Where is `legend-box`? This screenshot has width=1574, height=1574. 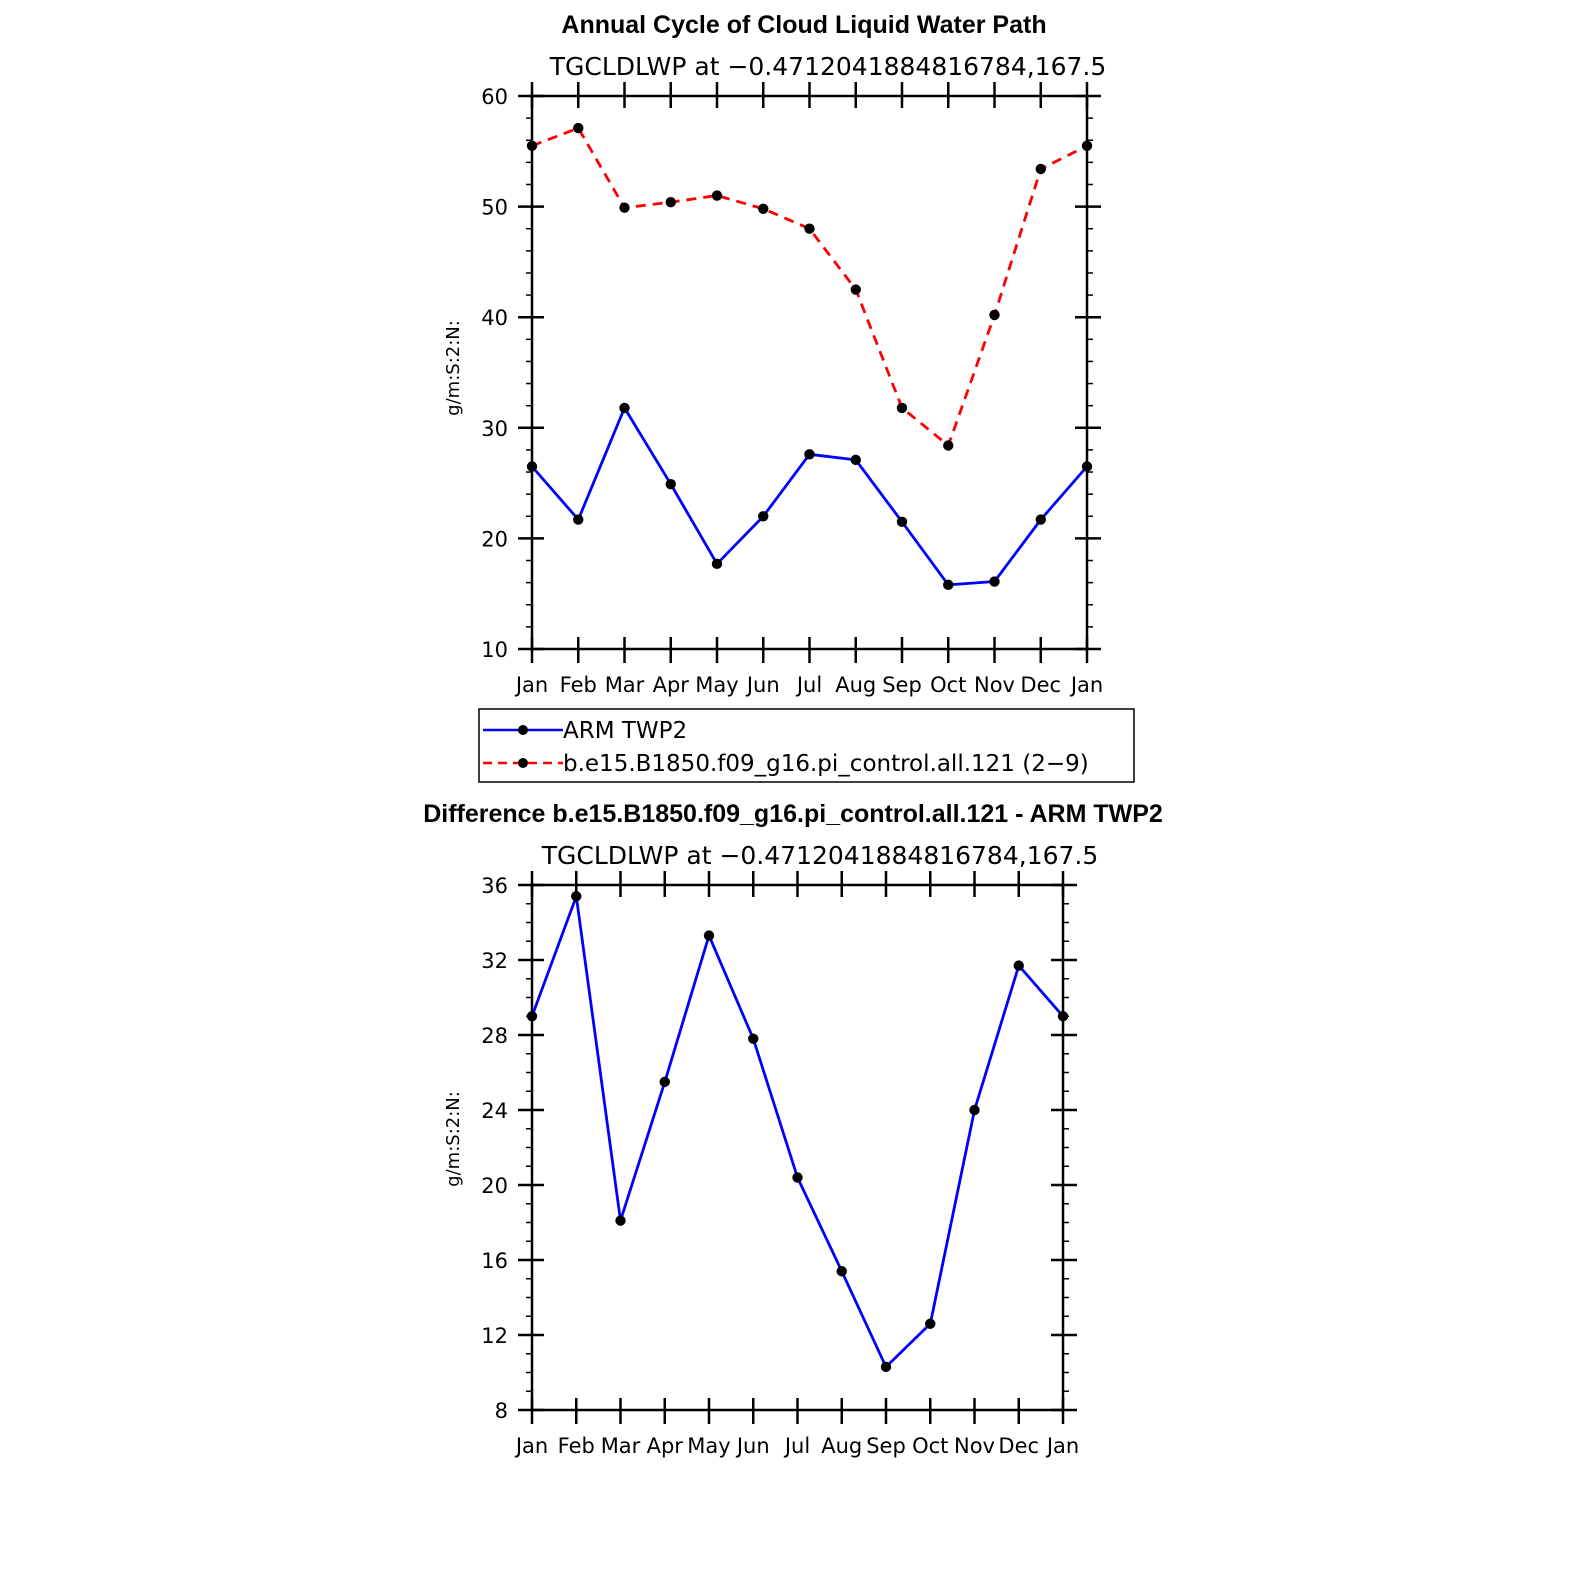 legend-box is located at coordinates (806, 745).